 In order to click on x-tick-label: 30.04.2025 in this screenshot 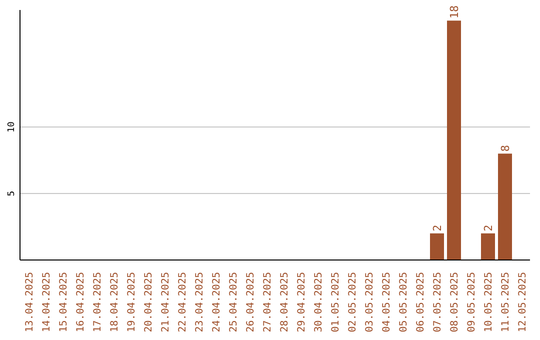, I will do `click(319, 302)`.